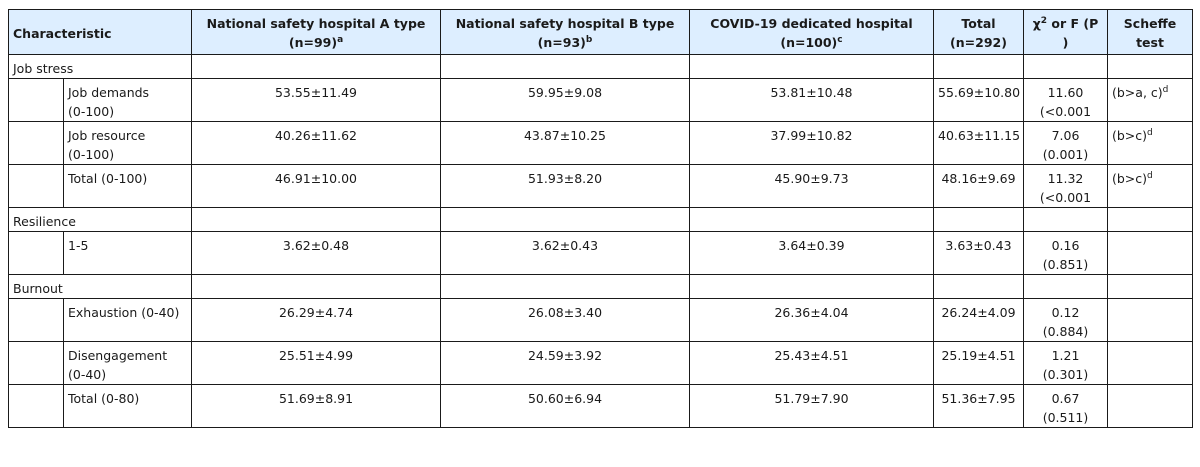 The image size is (1200, 467). Describe the element at coordinates (104, 398) in the screenshot. I see `row-label-line1: Total (0-80)` at that location.